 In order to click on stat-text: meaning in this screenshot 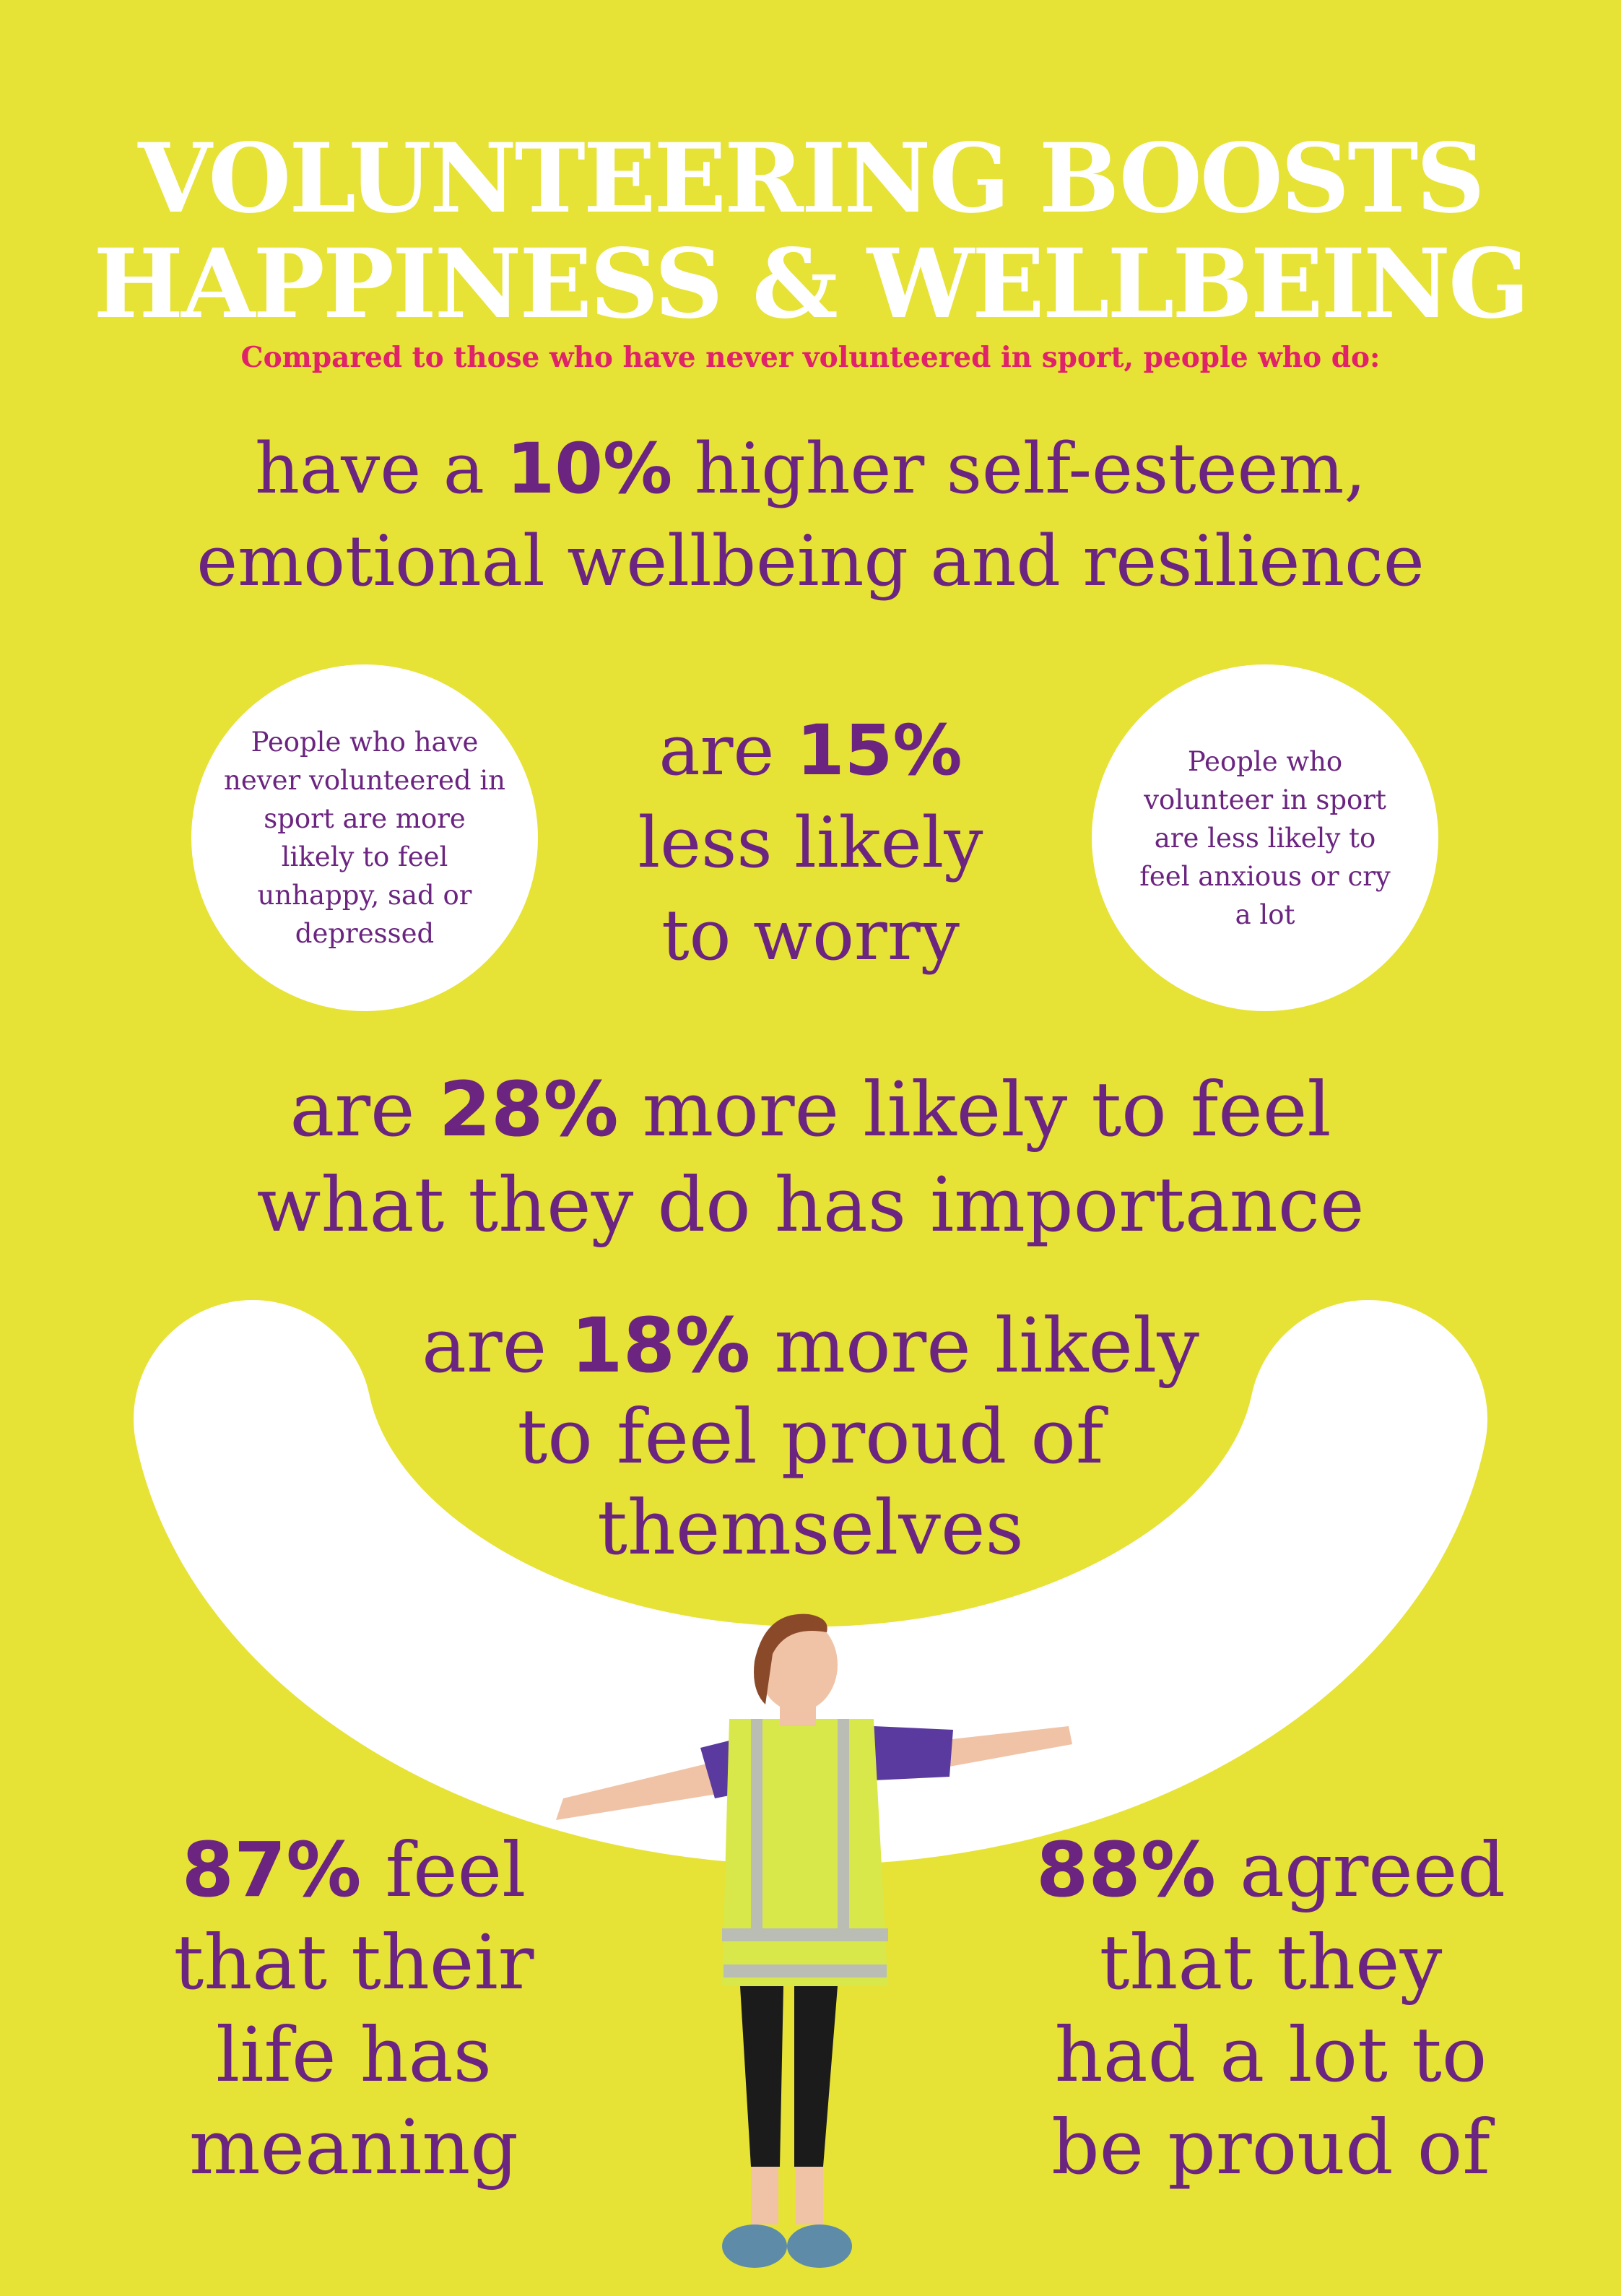, I will do `click(353, 2147)`.